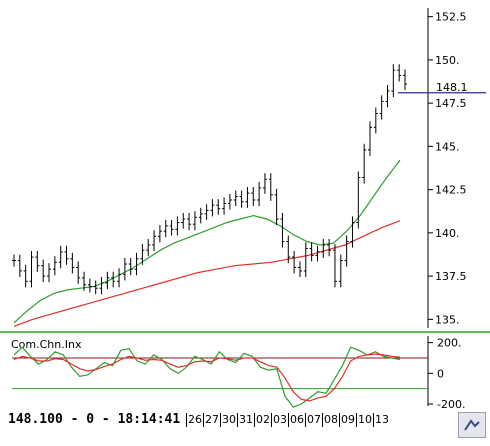 This screenshot has width=490, height=446. What do you see at coordinates (220, 373) in the screenshot?
I see `indicator-reference-lines` at bounding box center [220, 373].